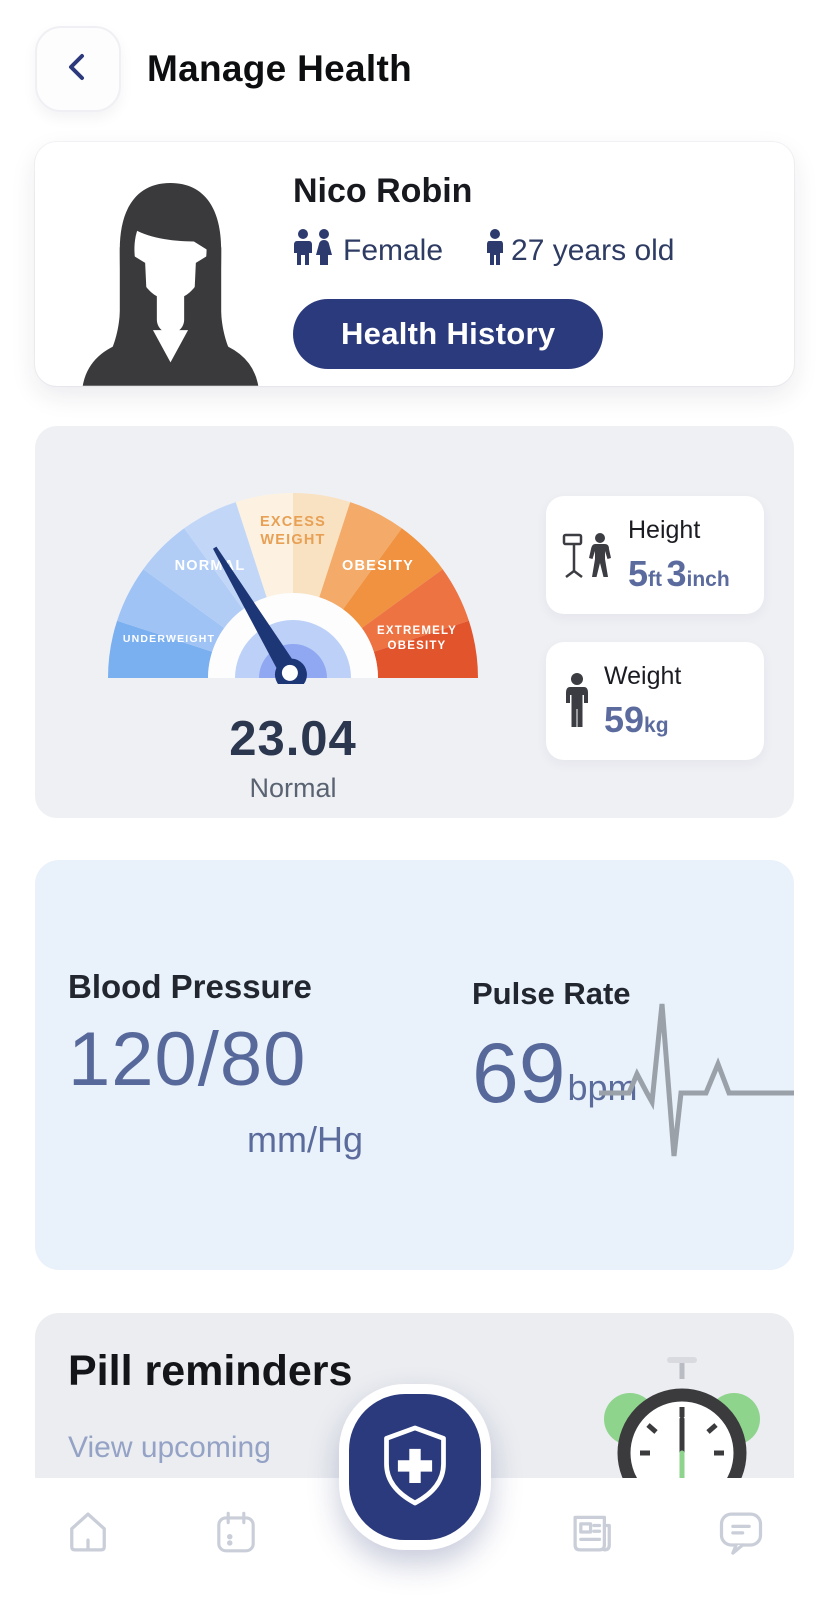  I want to click on fab-add-health-button, so click(414, 1467).